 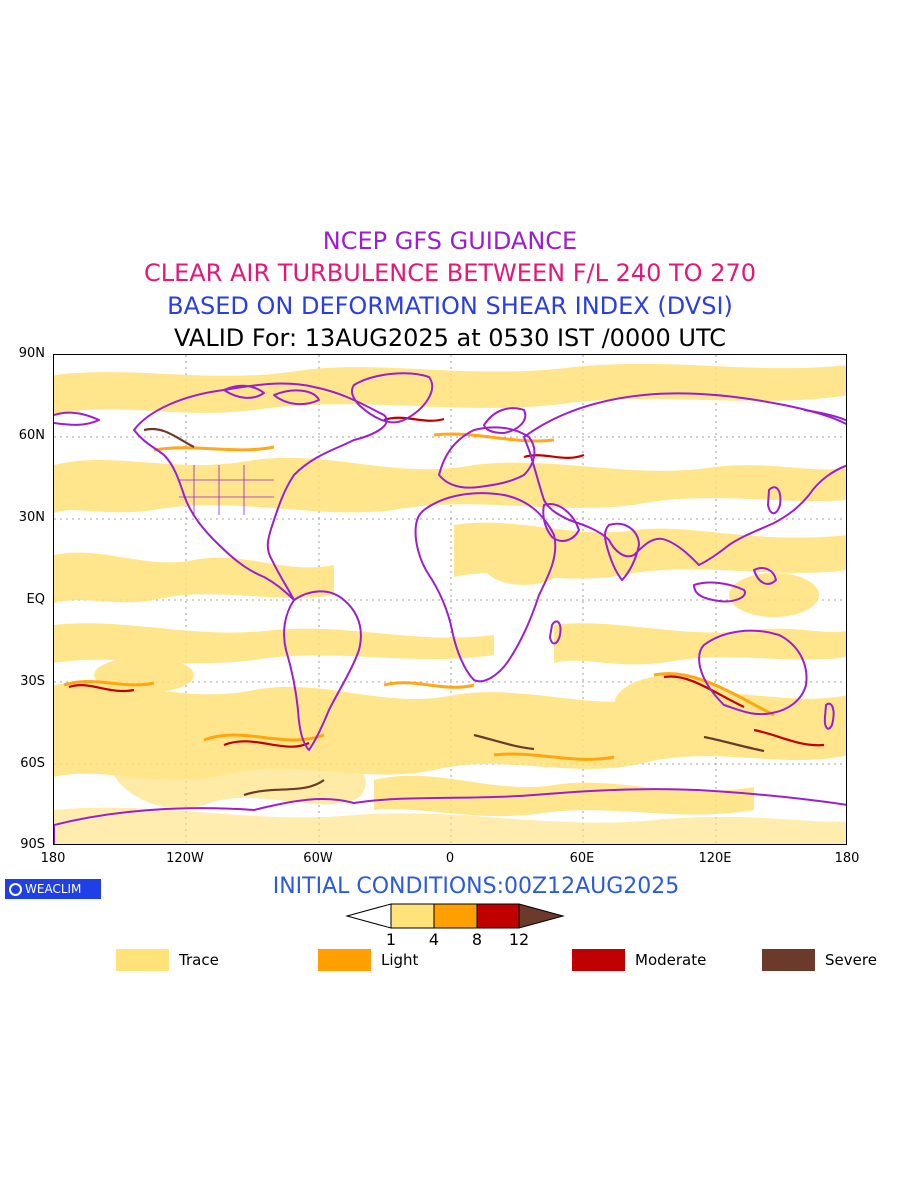 What do you see at coordinates (142, 960) in the screenshot?
I see `legend-swatch-trace` at bounding box center [142, 960].